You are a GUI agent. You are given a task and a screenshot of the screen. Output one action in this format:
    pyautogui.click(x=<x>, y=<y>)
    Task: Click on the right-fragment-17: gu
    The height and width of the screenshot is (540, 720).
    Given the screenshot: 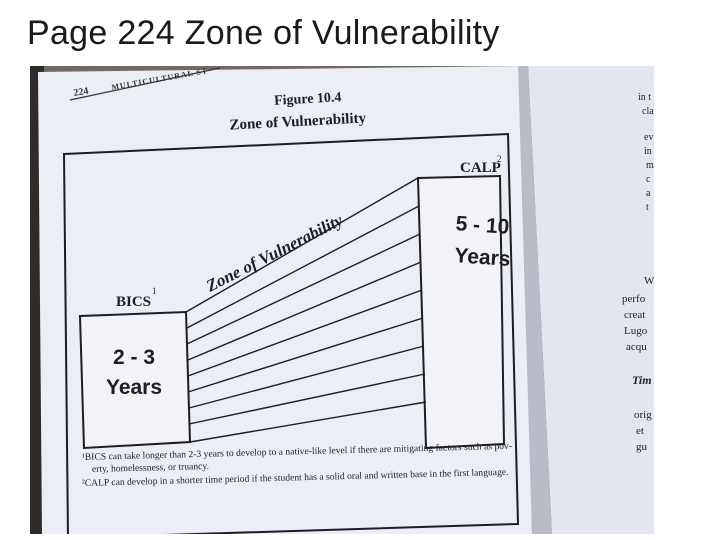 What is the action you would take?
    pyautogui.click(x=642, y=447)
    